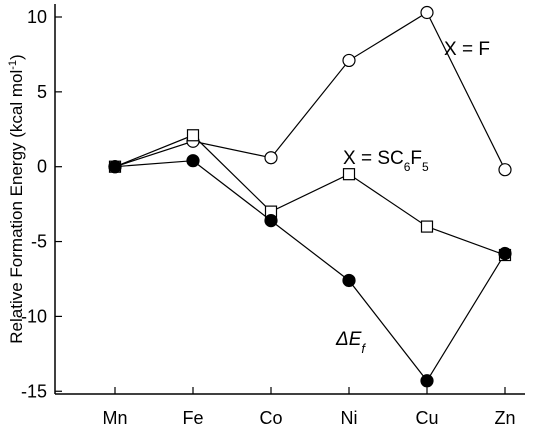  Describe the element at coordinates (270, 418) in the screenshot. I see `x-tick-label: Co` at that location.